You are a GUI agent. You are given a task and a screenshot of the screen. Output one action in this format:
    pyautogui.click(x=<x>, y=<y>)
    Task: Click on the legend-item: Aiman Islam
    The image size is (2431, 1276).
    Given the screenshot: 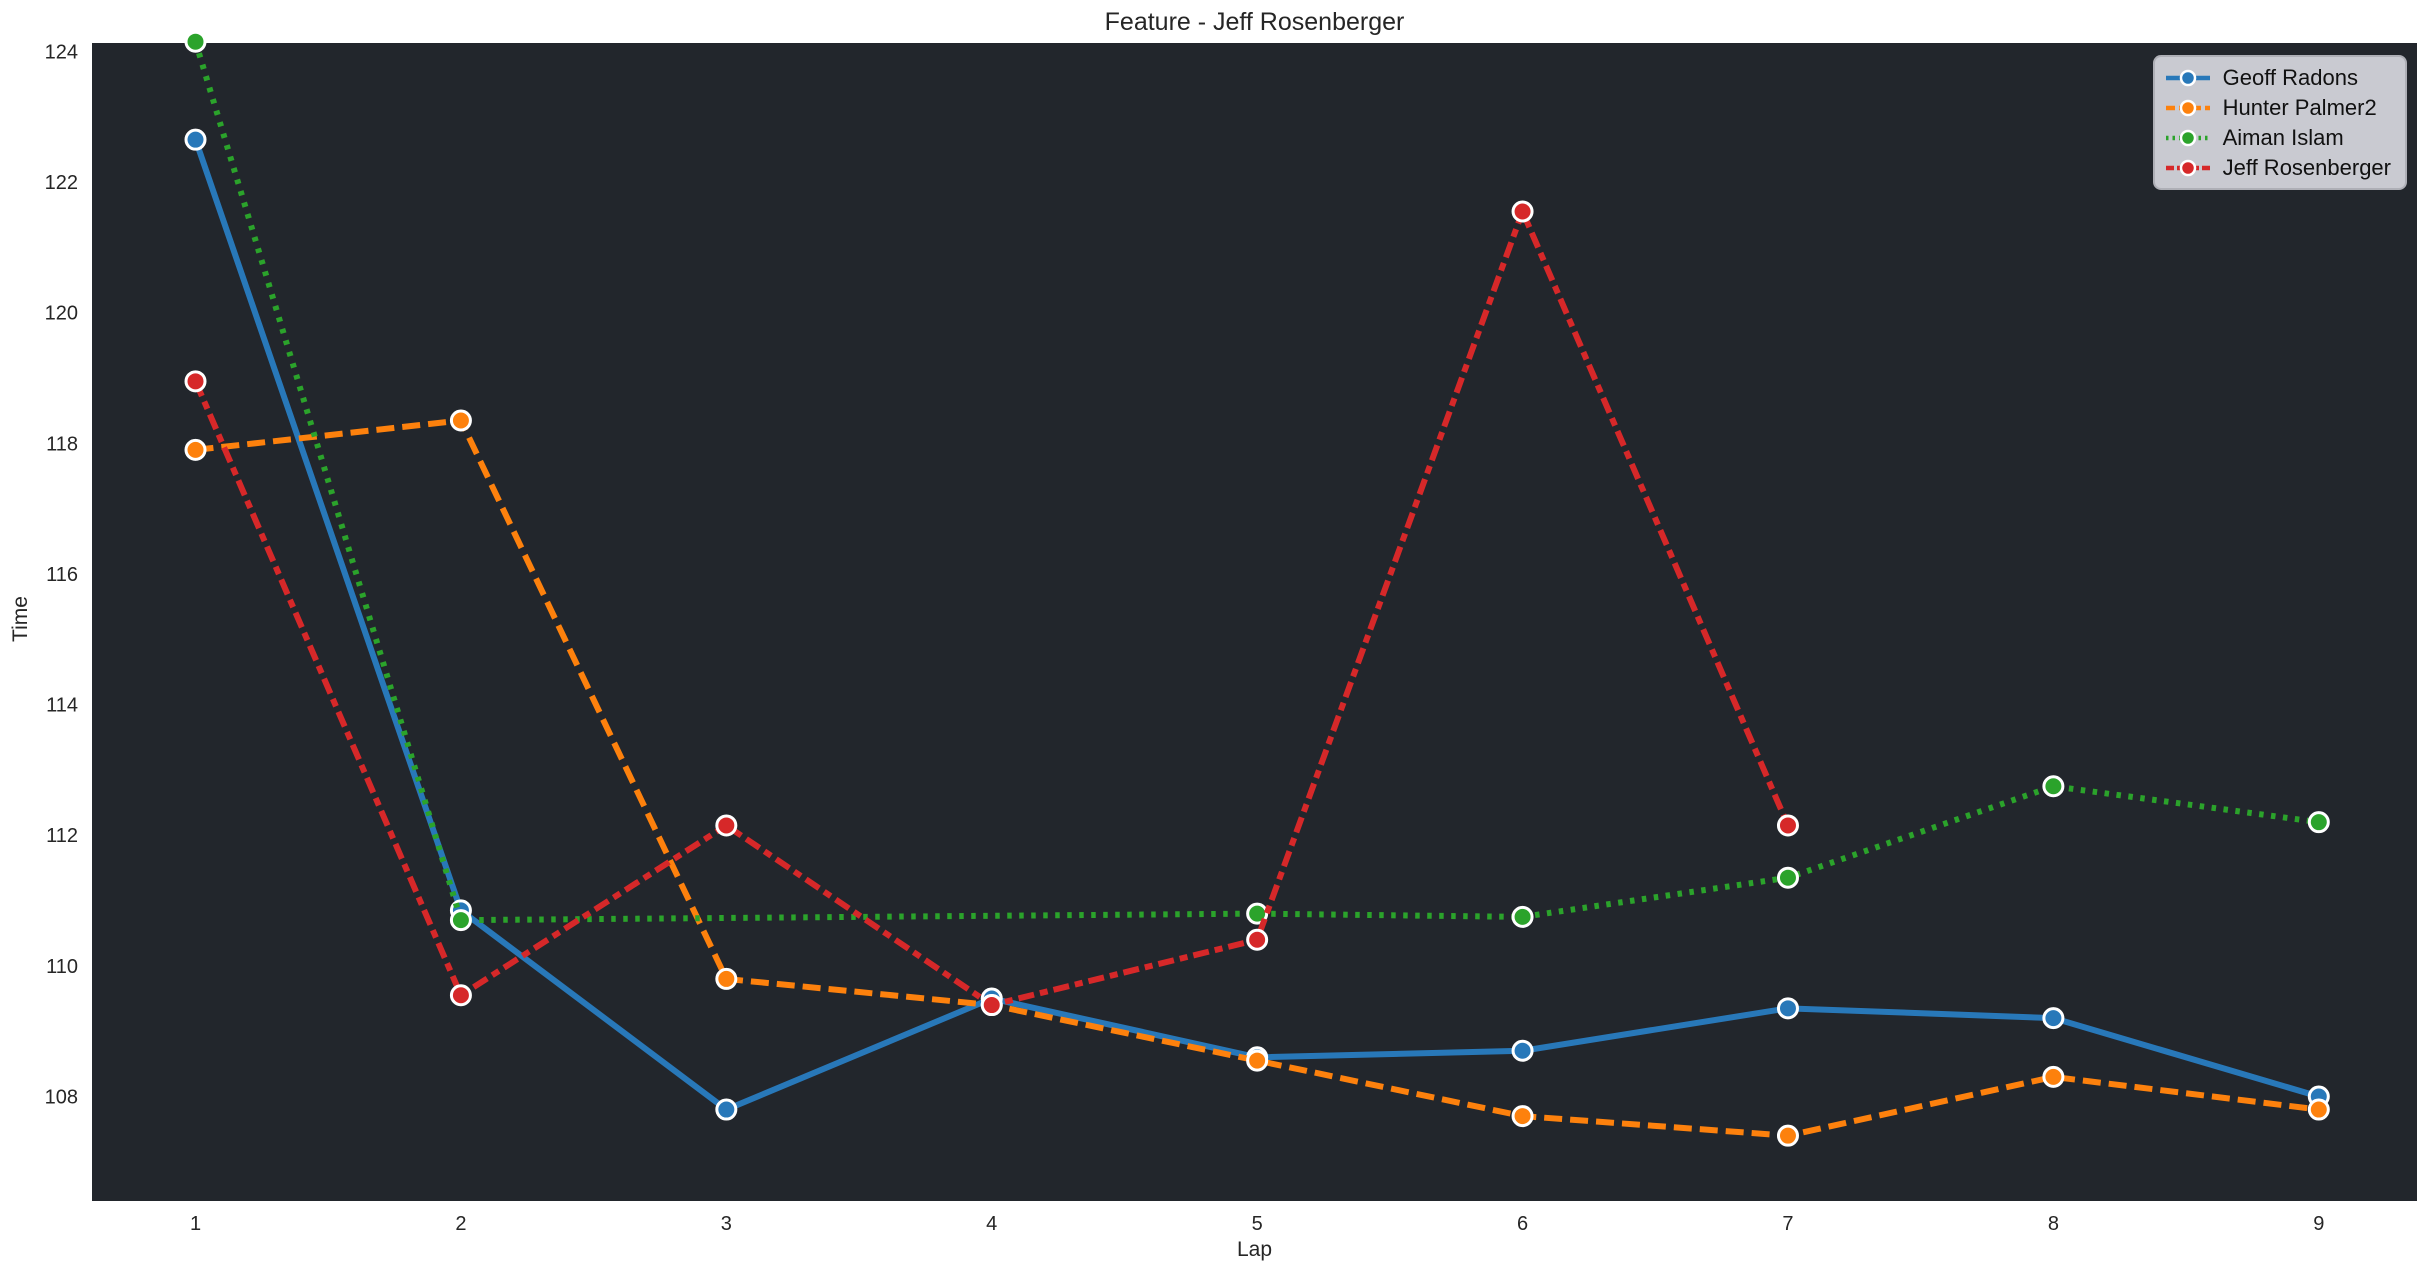 What is the action you would take?
    pyautogui.click(x=2278, y=137)
    